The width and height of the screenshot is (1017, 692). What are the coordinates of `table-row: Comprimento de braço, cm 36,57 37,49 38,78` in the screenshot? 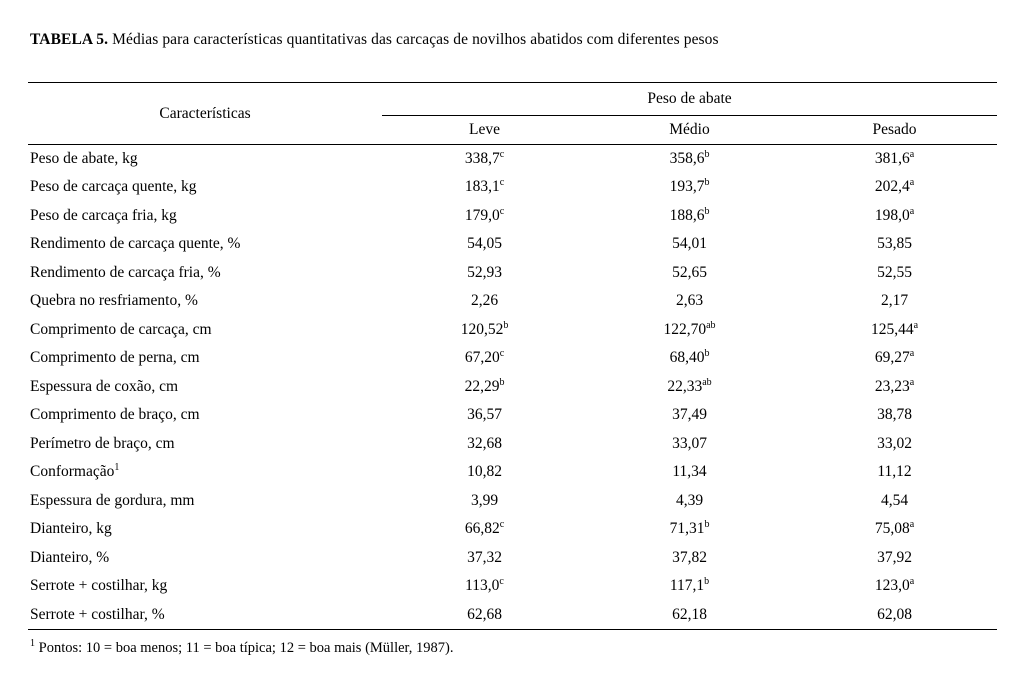 It's located at (512, 415).